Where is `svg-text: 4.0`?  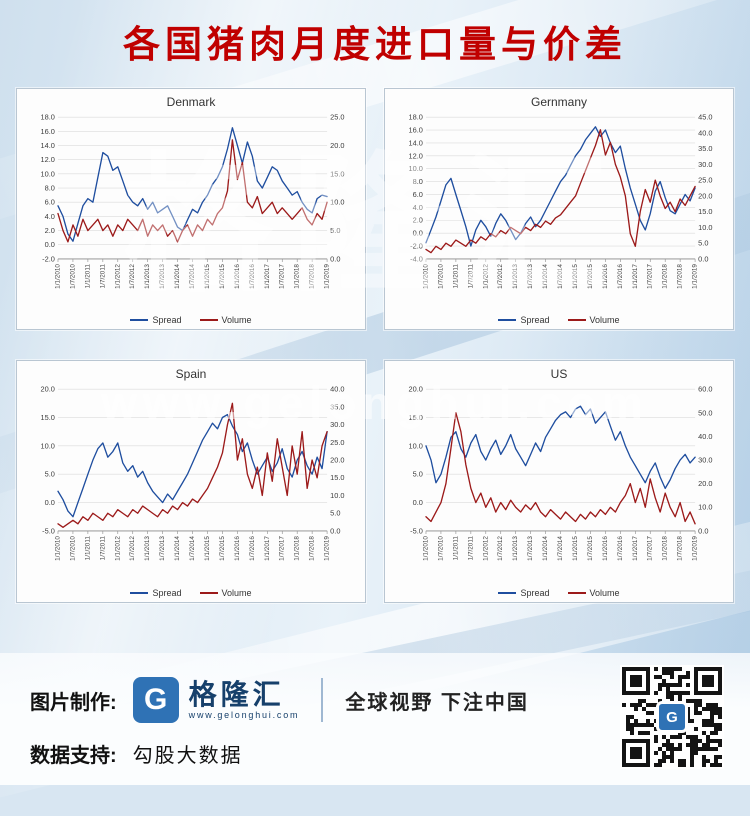 svg-text: 4.0 is located at coordinates (50, 216).